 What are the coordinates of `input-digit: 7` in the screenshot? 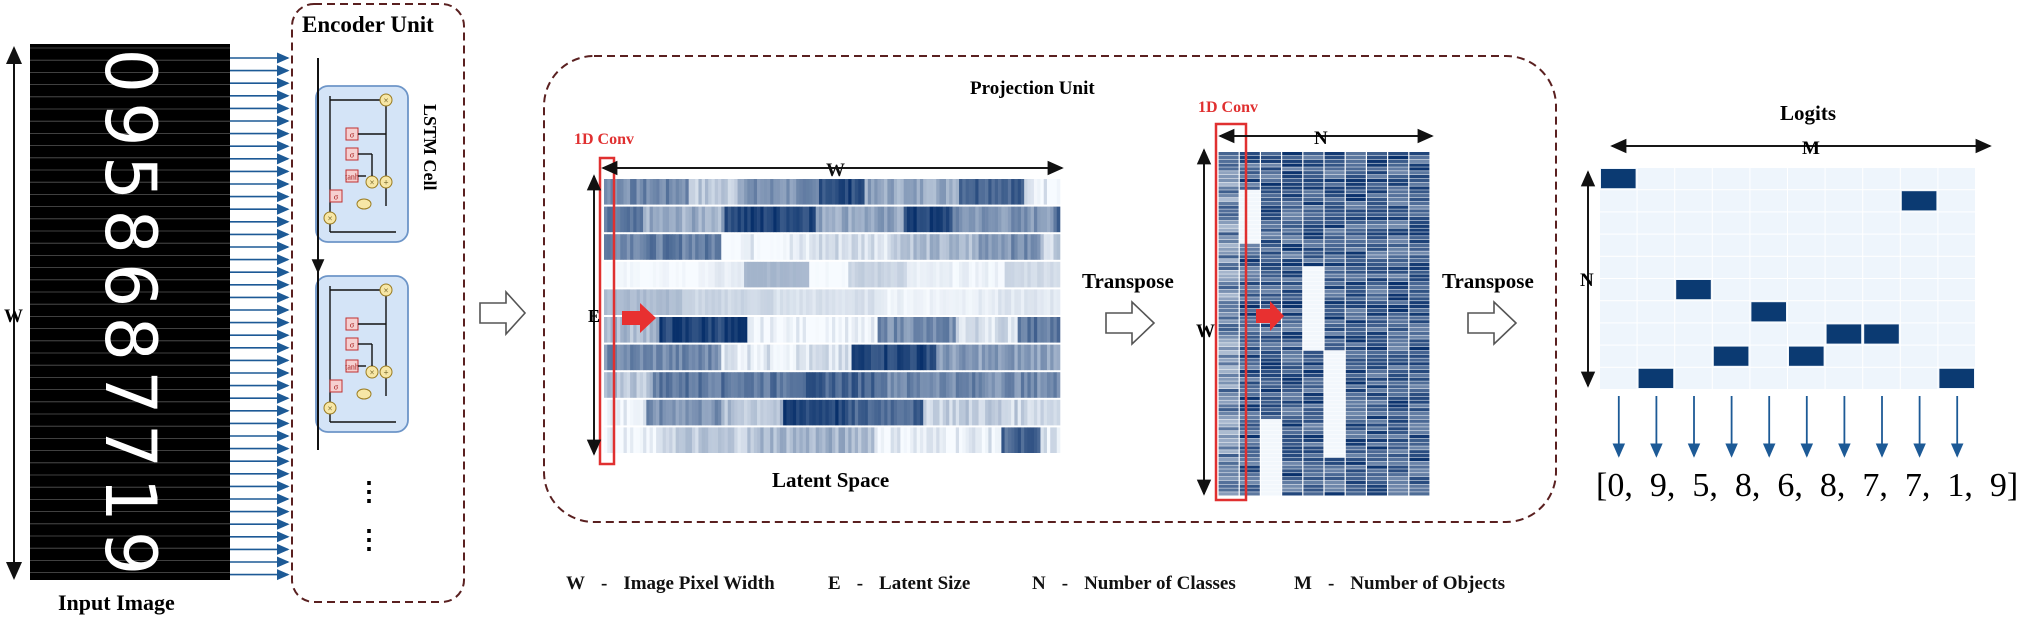 It's located at (130, 446).